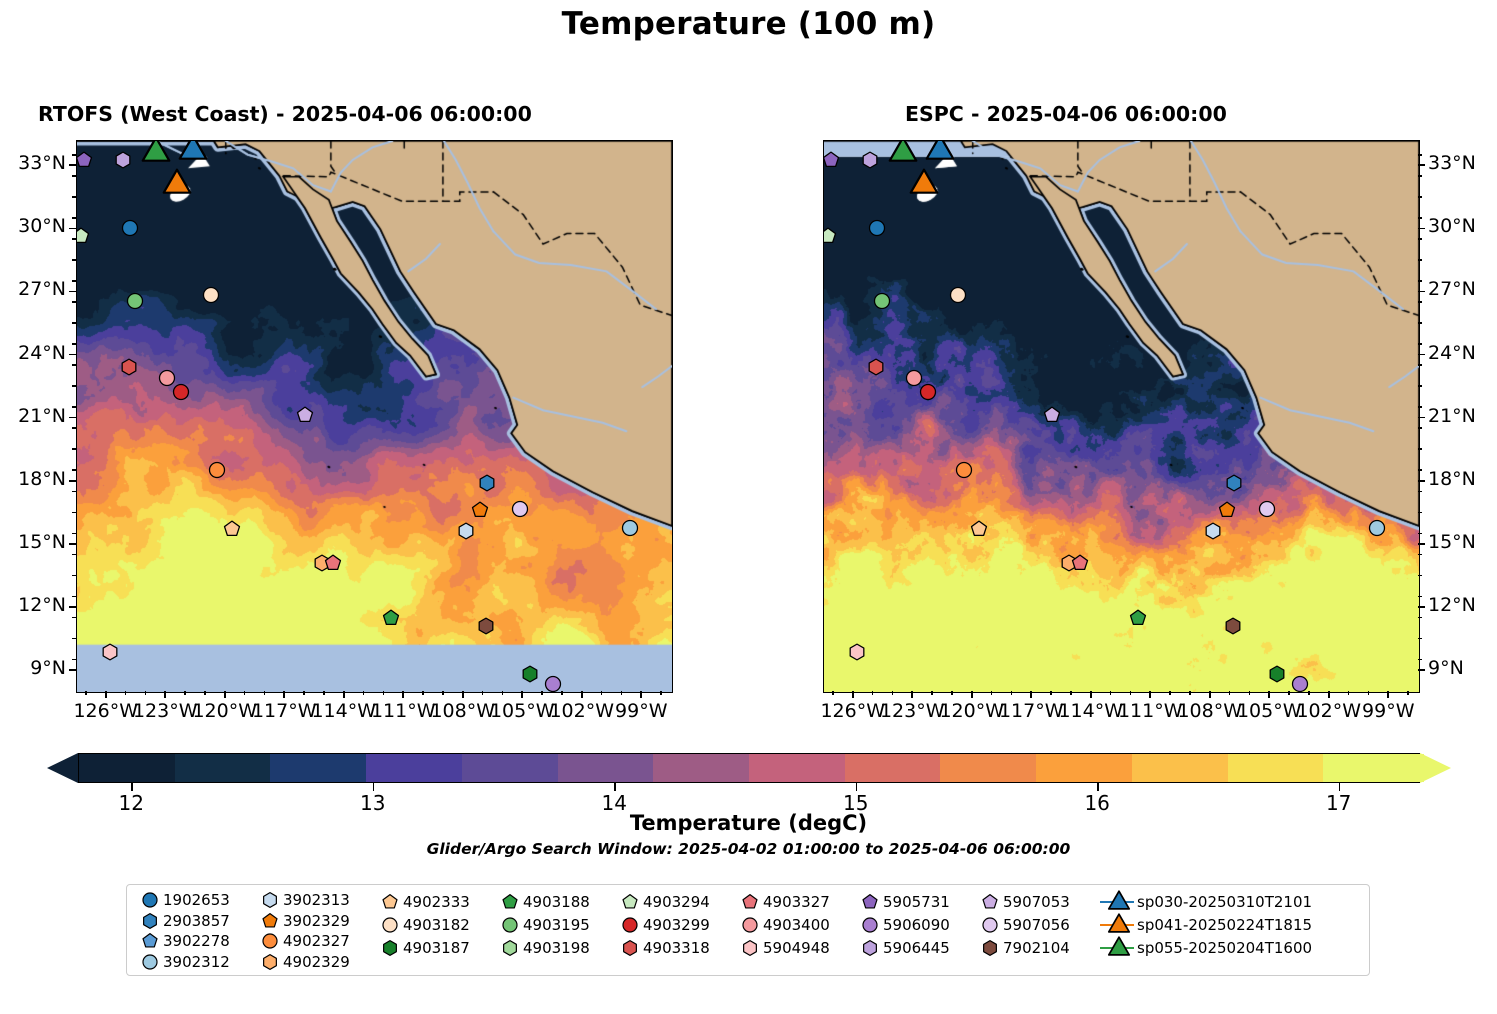 This screenshot has height=1014, width=1497. I want to click on legend-item-argo: 5904948, so click(797, 947).